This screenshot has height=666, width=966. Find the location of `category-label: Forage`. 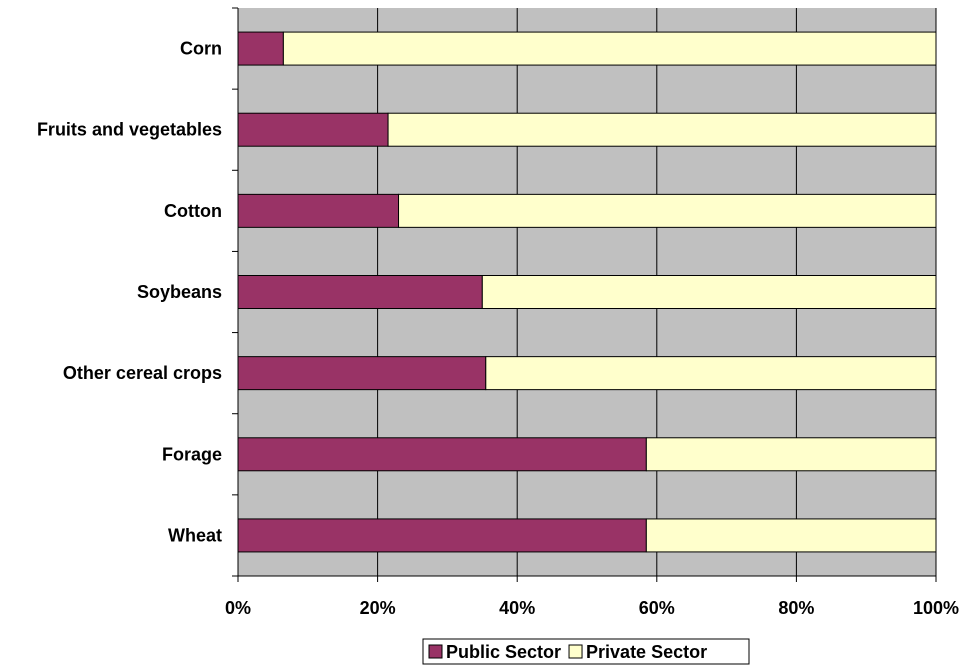

category-label: Forage is located at coordinates (192, 454).